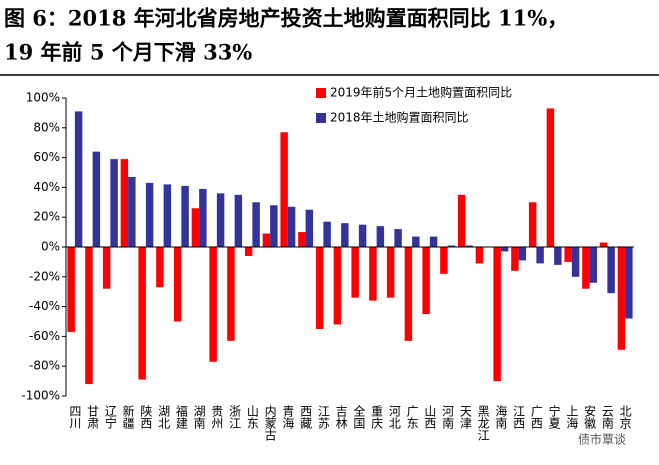  Describe the element at coordinates (399, 117) in the screenshot. I see `legend-label: 2018年土地购置面积同比` at that location.